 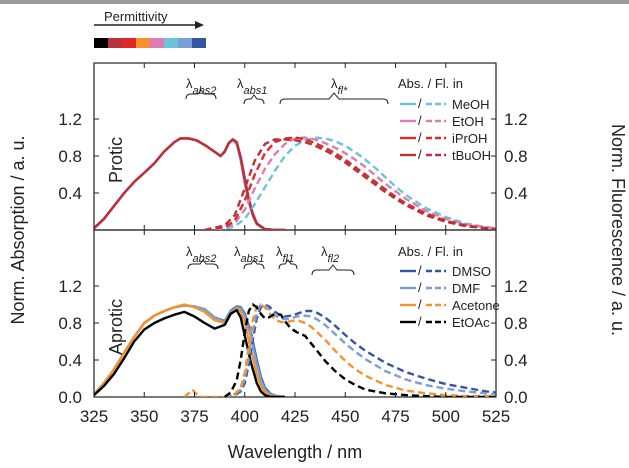 What do you see at coordinates (203, 264) in the screenshot?
I see `brace-abs2-bottom` at bounding box center [203, 264].